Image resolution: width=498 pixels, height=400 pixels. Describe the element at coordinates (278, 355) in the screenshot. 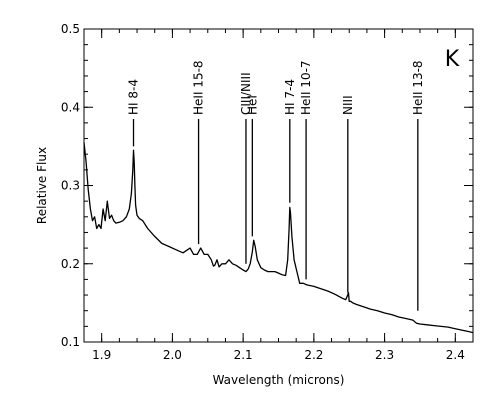

I see `x-tick-labels: 1.9 2.0 2.1 2.2 2.3 2.4` at that location.